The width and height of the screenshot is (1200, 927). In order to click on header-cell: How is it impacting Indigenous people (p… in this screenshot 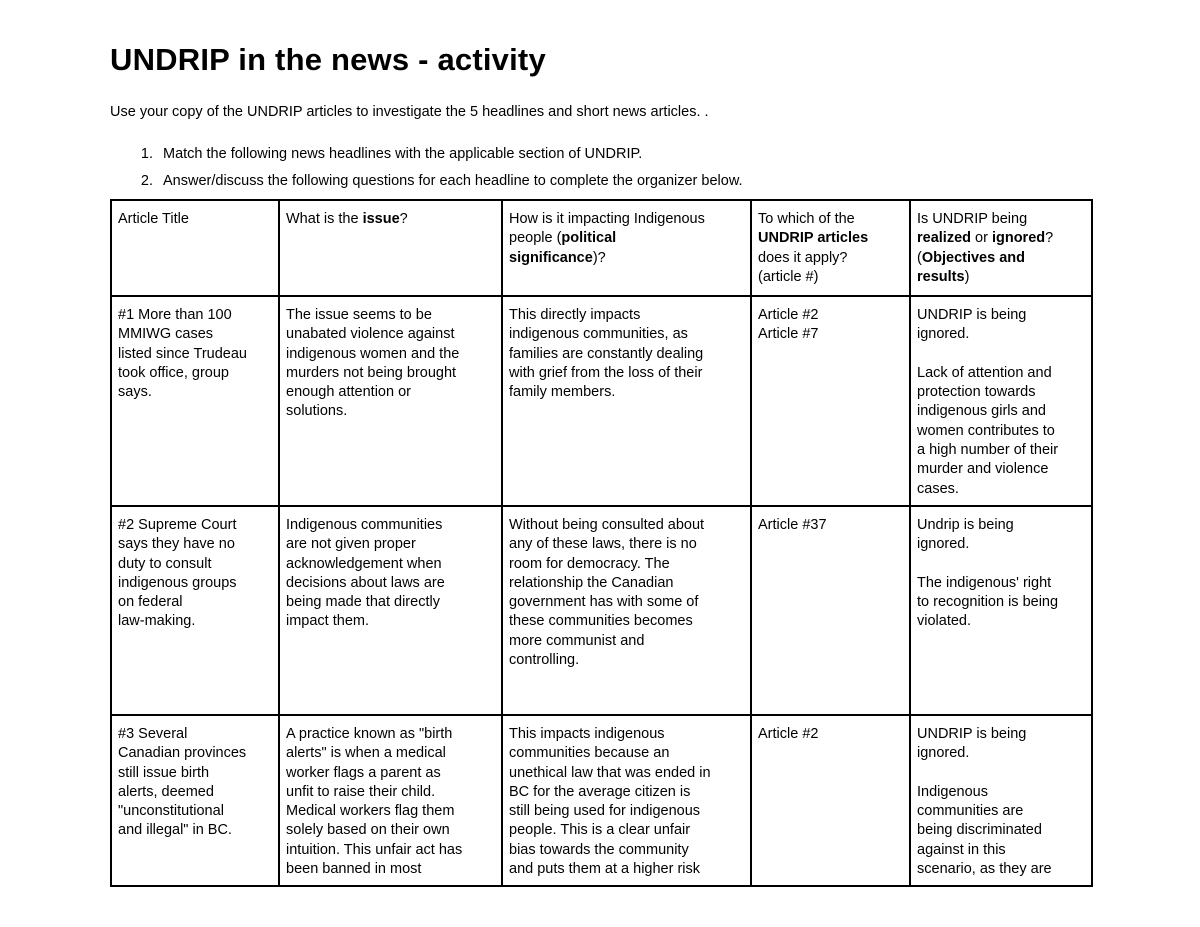, I will do `click(626, 248)`.